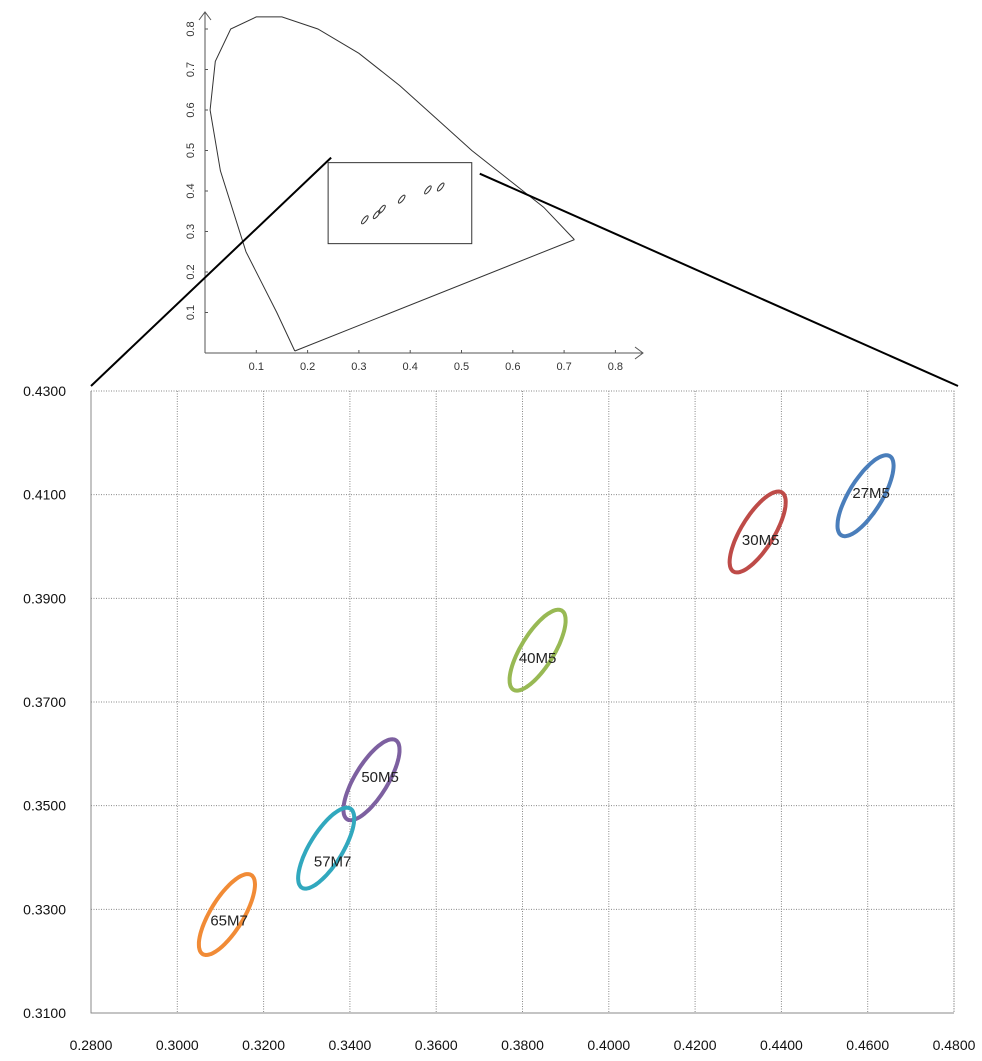 This screenshot has width=982, height=1061. I want to click on inset-x-tick-label: 0.2, so click(307, 367).